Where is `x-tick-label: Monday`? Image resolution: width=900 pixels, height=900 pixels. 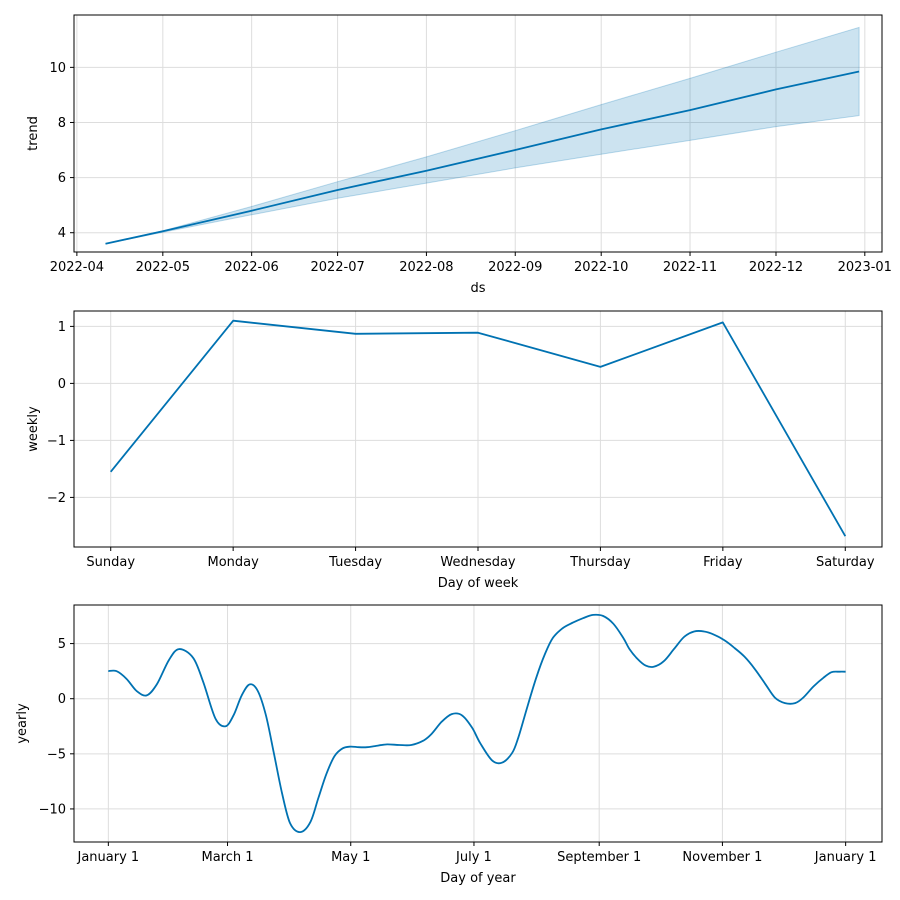 x-tick-label: Monday is located at coordinates (233, 562).